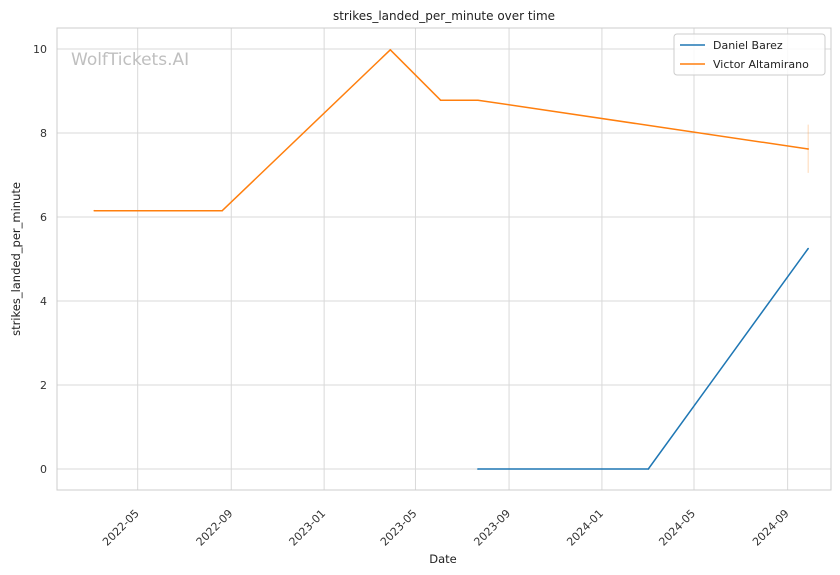  Describe the element at coordinates (130, 60) in the screenshot. I see `watermark: WolfTickets.AI` at that location.